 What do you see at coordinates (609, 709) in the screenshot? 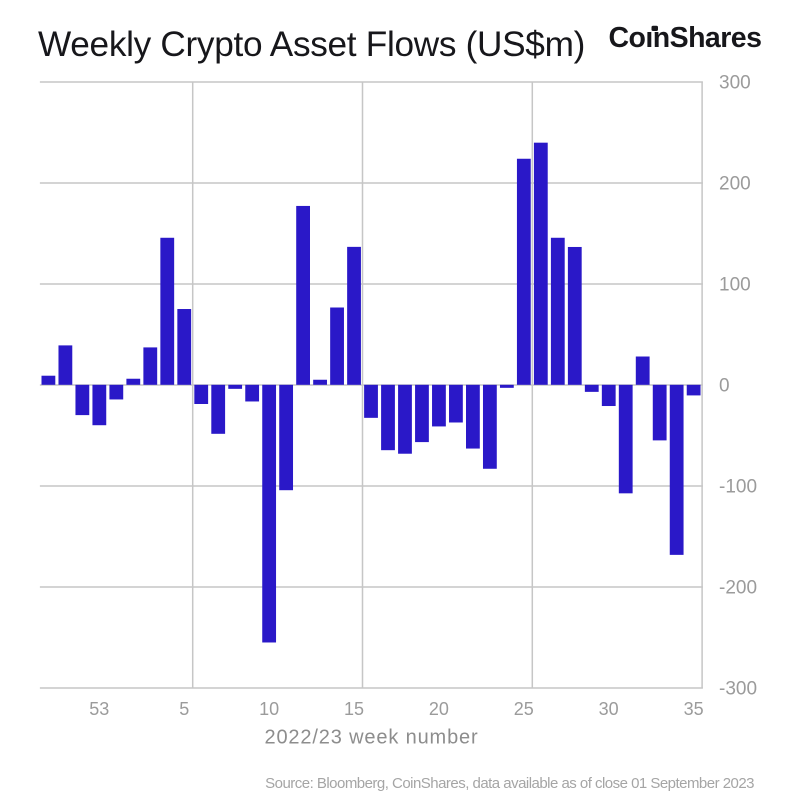
I see `svg-text: 30` at bounding box center [609, 709].